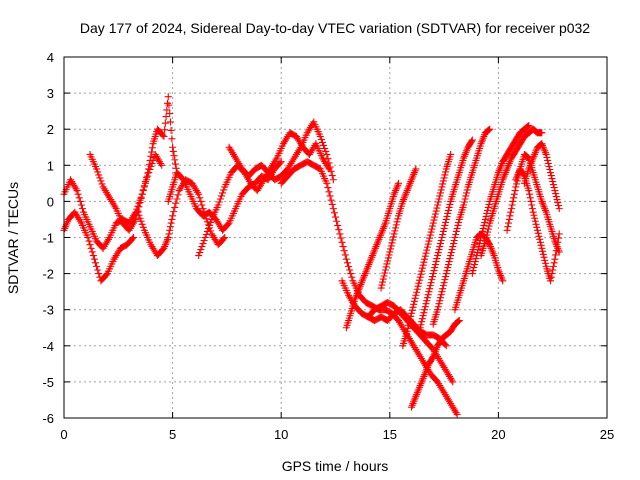 The image size is (640, 480). What do you see at coordinates (48, 346) in the screenshot?
I see `y-tick-label: -4` at bounding box center [48, 346].